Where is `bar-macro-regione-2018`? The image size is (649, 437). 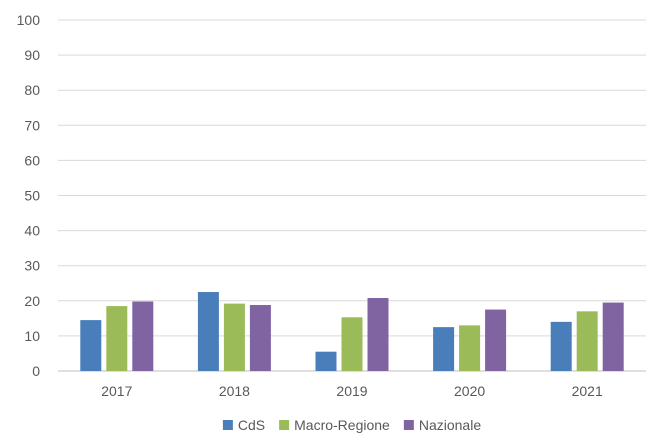 bar-macro-regione-2018 is located at coordinates (234, 337).